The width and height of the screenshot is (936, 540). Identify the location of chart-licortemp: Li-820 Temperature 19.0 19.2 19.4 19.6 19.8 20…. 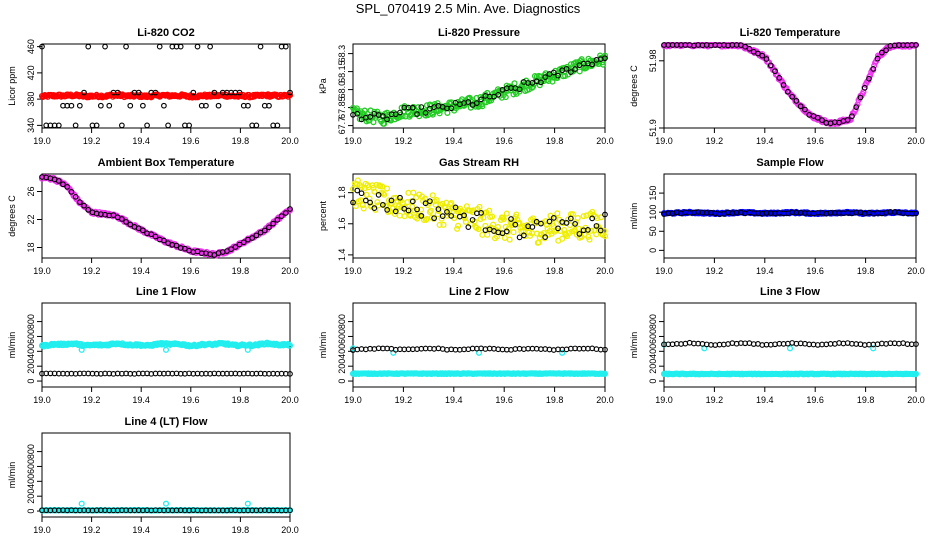
(777, 86).